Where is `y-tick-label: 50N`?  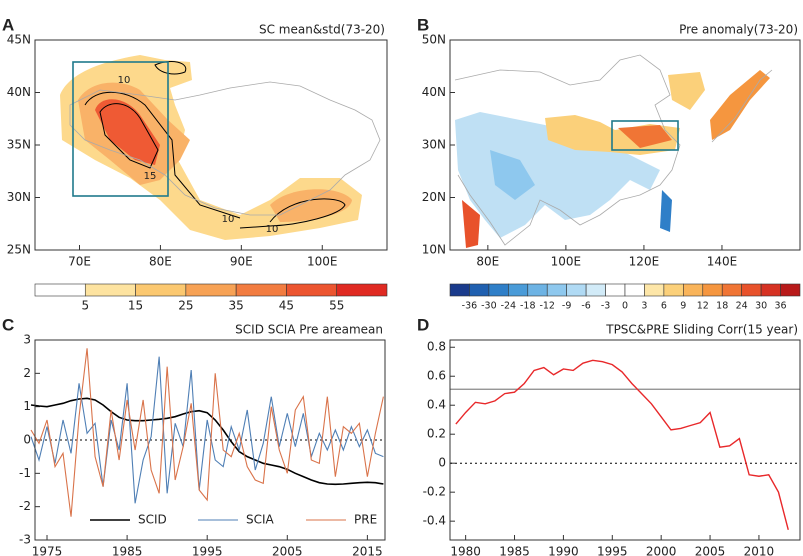 y-tick-label: 50N is located at coordinates (434, 40).